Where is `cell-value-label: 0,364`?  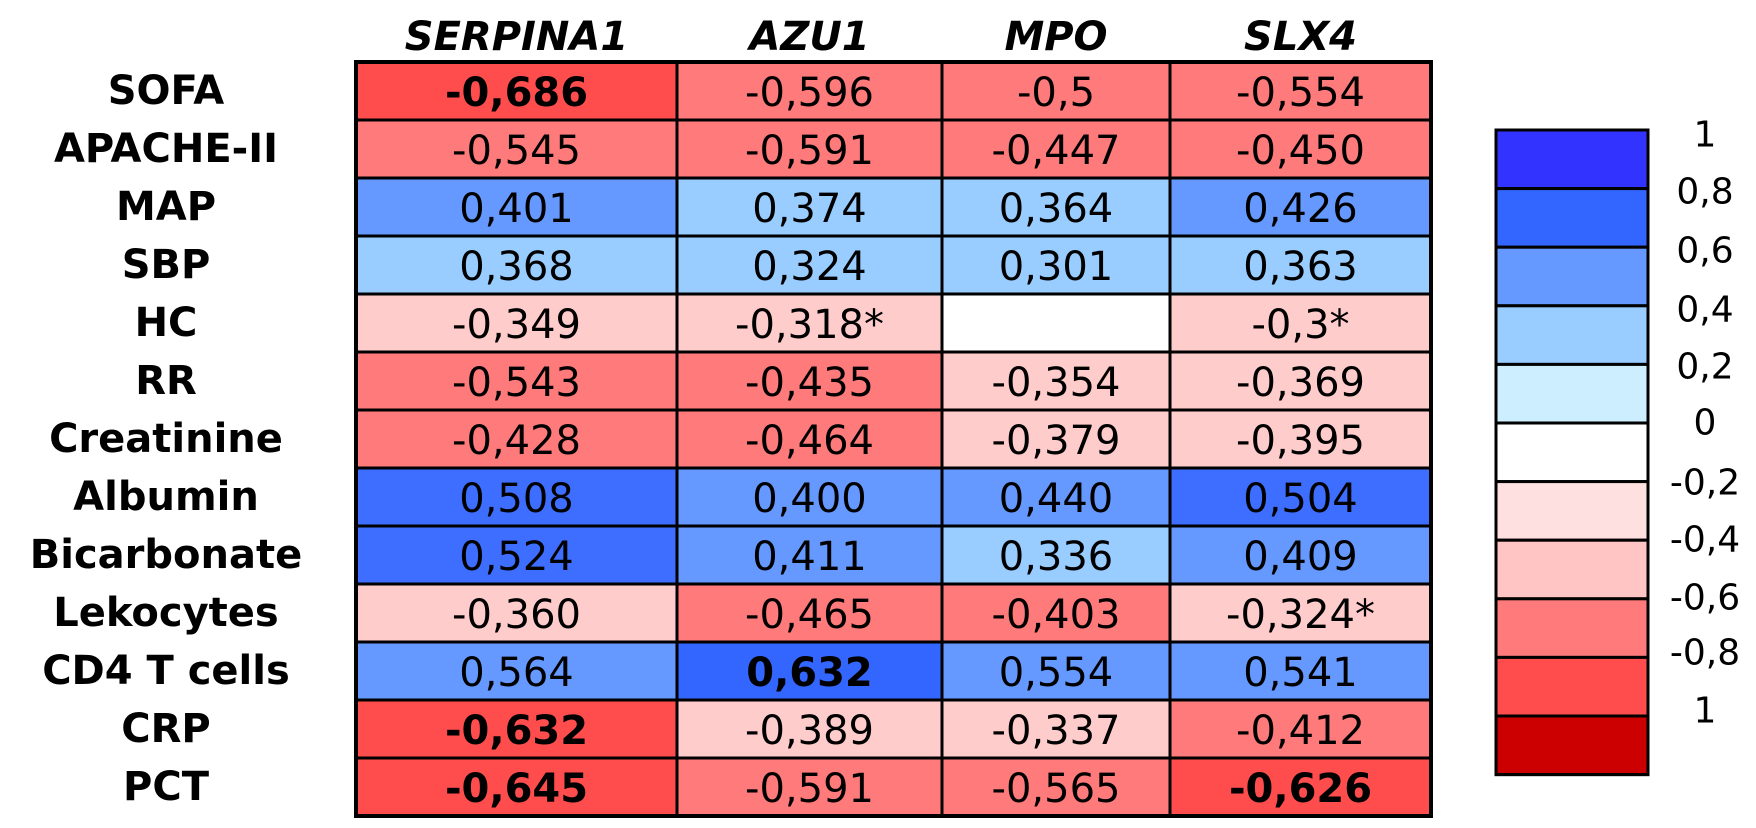
cell-value-label: 0,364 is located at coordinates (1056, 209).